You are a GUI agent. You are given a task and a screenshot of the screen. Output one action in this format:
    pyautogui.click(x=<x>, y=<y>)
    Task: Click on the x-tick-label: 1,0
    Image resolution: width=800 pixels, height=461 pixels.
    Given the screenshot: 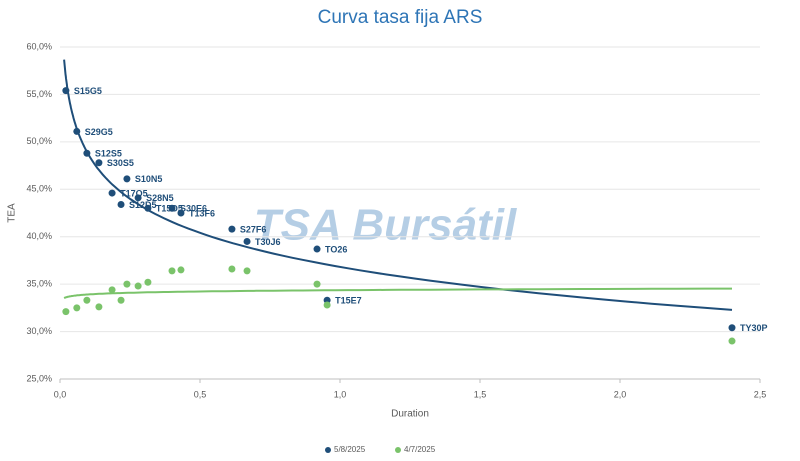 What is the action you would take?
    pyautogui.click(x=340, y=394)
    